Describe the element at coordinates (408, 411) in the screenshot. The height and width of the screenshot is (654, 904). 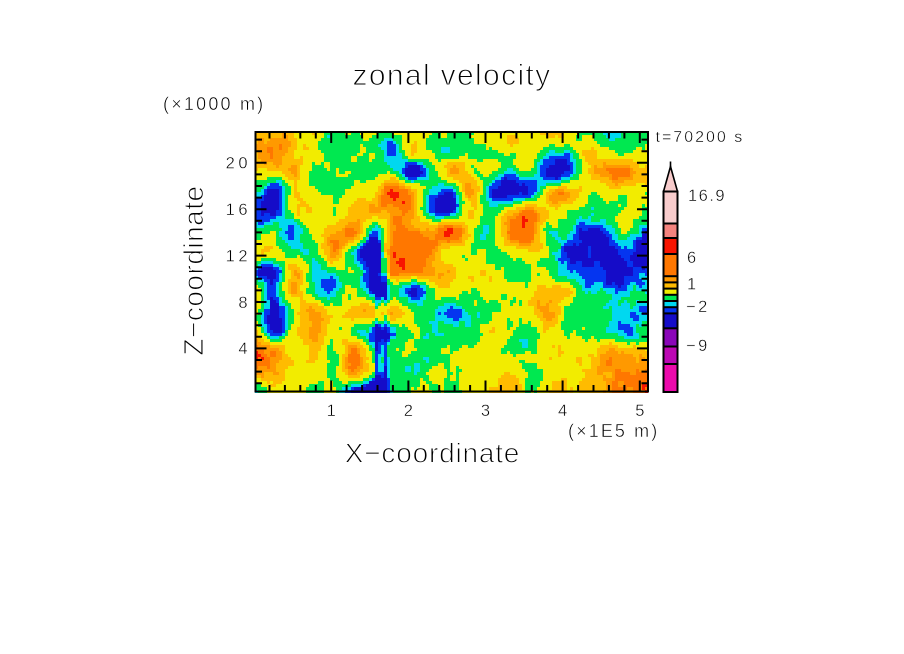
I see `svg-text: 2` at that location.